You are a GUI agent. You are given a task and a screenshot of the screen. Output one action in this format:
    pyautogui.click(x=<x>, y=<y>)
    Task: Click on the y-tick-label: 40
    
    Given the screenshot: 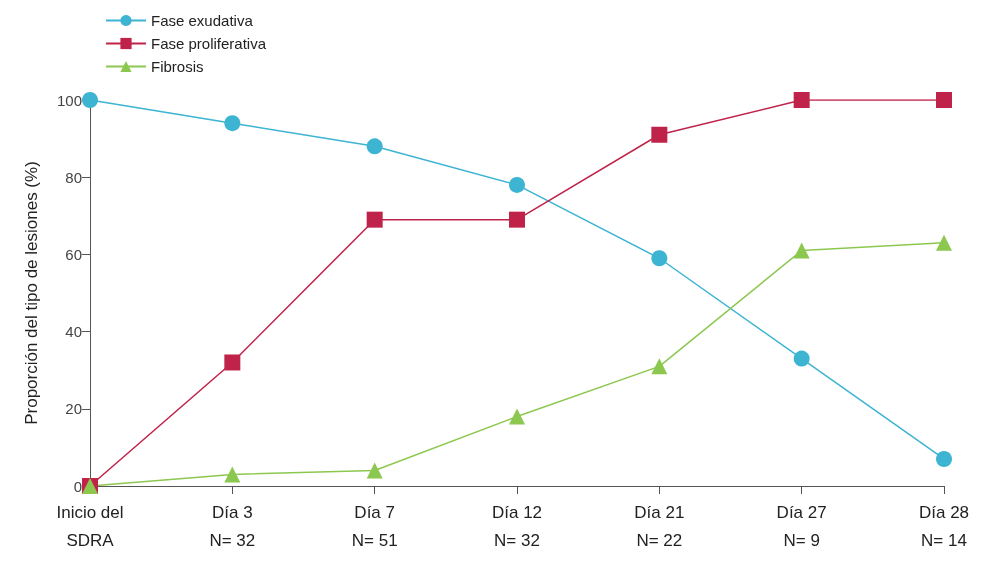 What is the action you would take?
    pyautogui.click(x=73, y=332)
    